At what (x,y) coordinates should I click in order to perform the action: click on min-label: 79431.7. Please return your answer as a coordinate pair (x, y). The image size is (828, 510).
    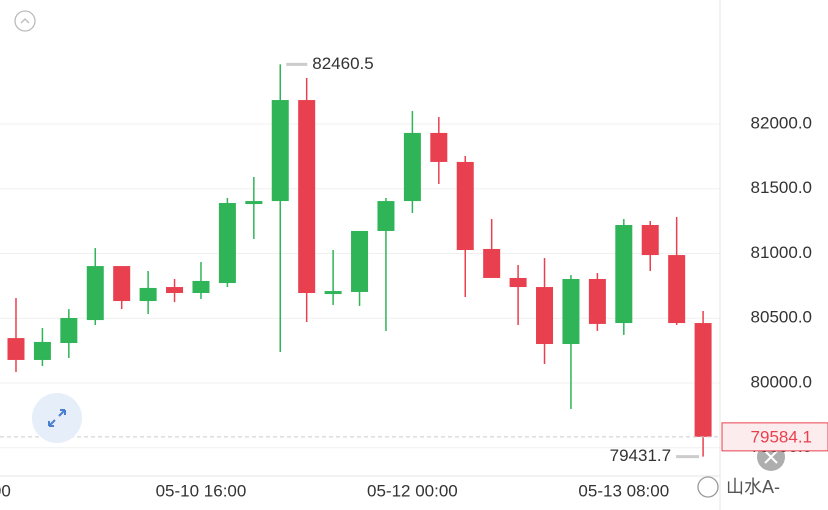
    Looking at the image, I should click on (640, 455).